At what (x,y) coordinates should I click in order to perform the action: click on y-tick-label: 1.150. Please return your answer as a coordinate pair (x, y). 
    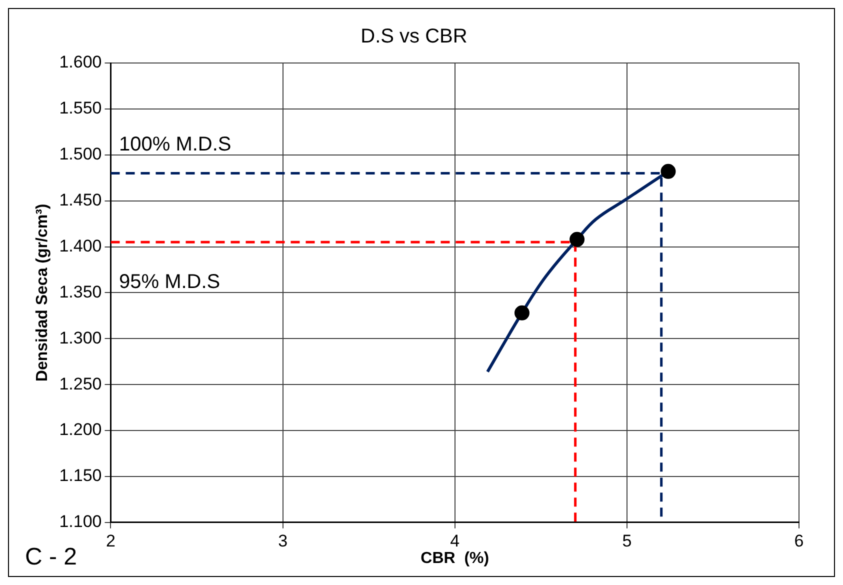
    Looking at the image, I should click on (80, 476).